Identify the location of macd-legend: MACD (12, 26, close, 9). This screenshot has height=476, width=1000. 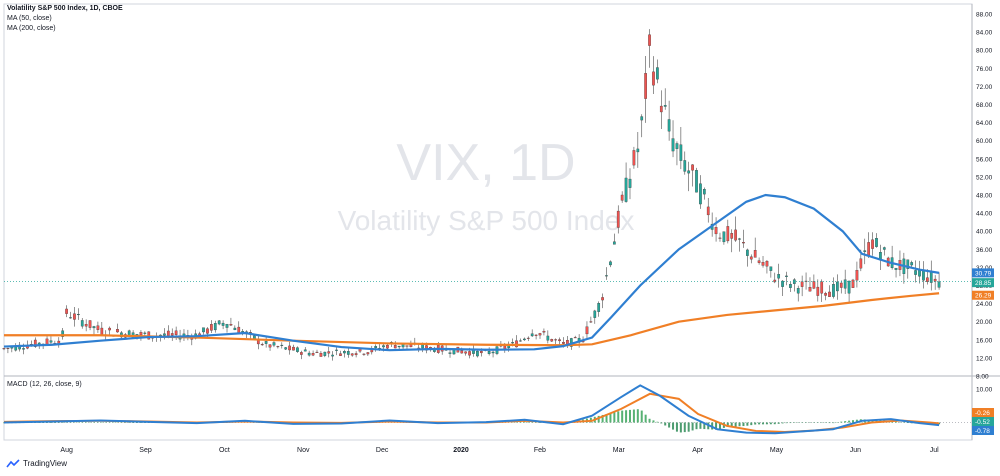
(44, 384).